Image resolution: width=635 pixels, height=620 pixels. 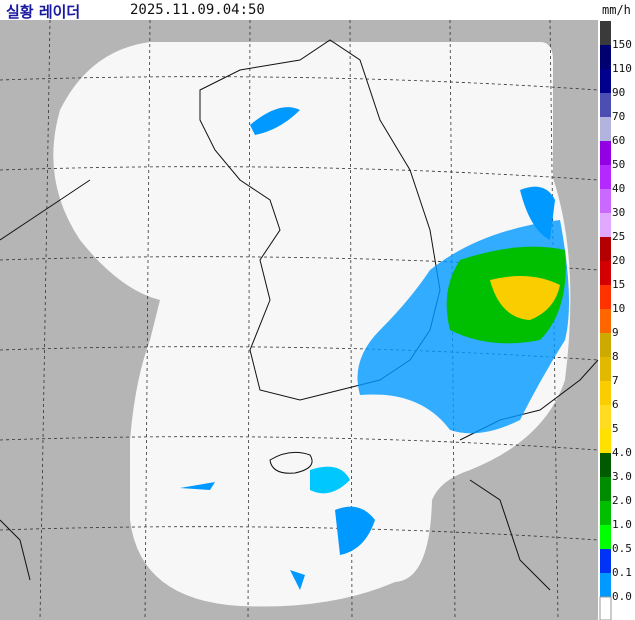 What do you see at coordinates (622, 548) in the screenshot?
I see `legend-label: 0.5` at bounding box center [622, 548].